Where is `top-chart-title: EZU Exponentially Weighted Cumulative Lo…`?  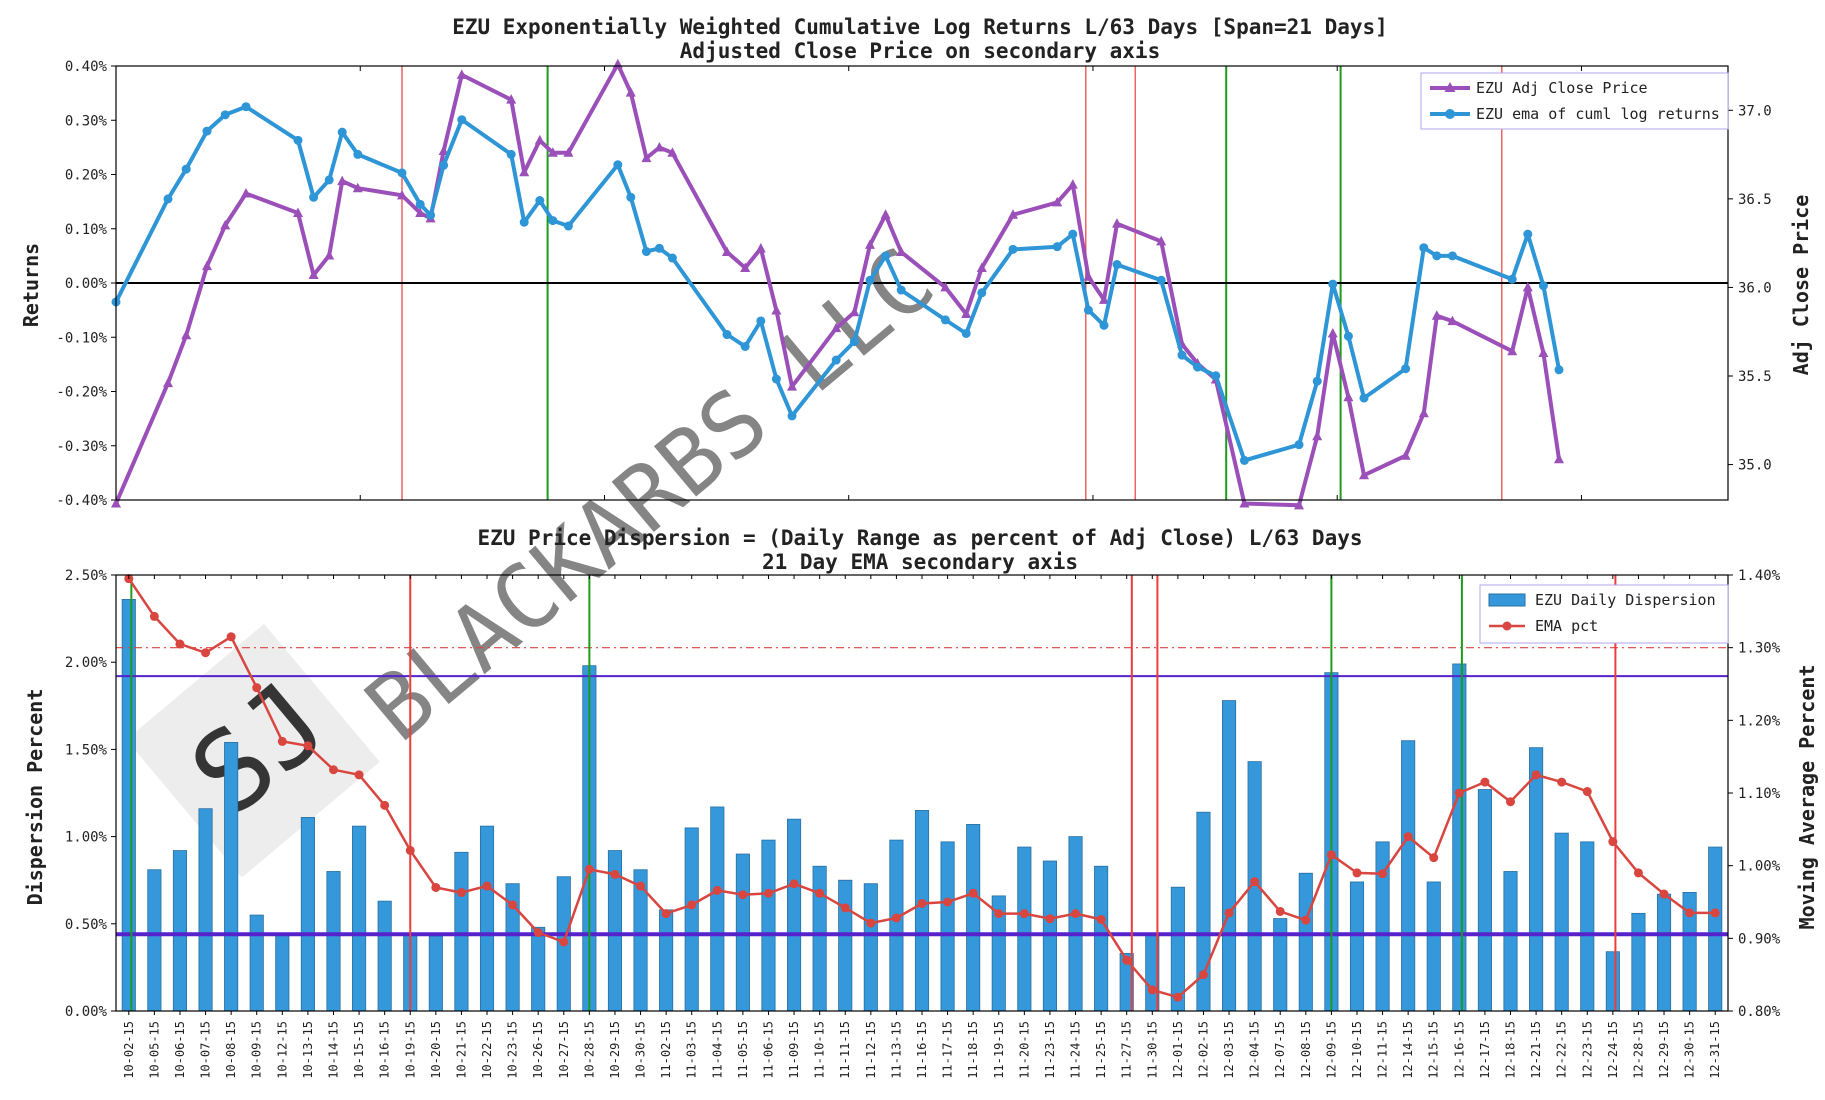 top-chart-title: EZU Exponentially Weighted Cumulative Lo… is located at coordinates (920, 27).